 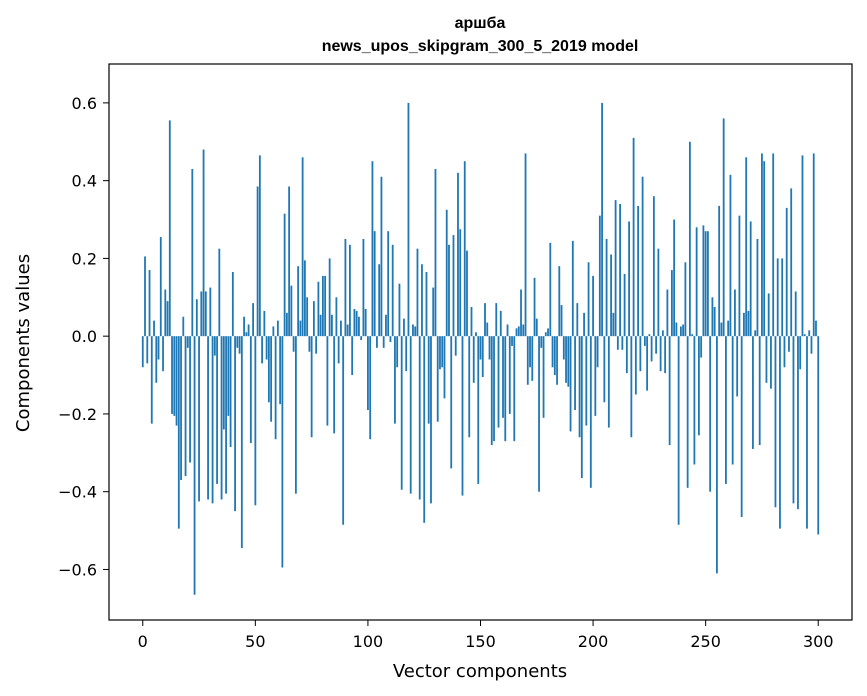 What do you see at coordinates (84, 336) in the screenshot?
I see `y-tick-label-3: 0.0` at bounding box center [84, 336].